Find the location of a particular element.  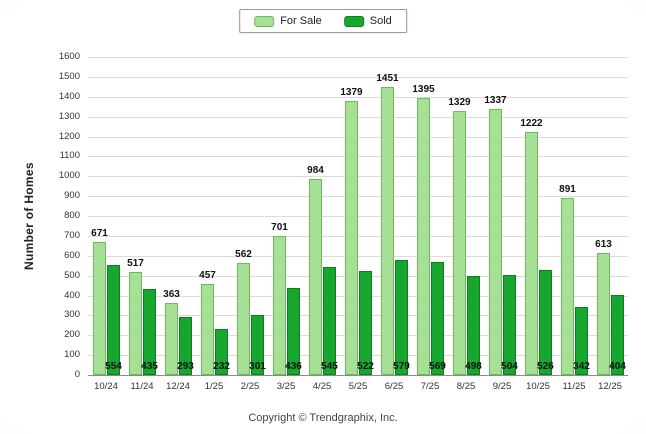

bar-group: 984 545 is located at coordinates (322, 216).